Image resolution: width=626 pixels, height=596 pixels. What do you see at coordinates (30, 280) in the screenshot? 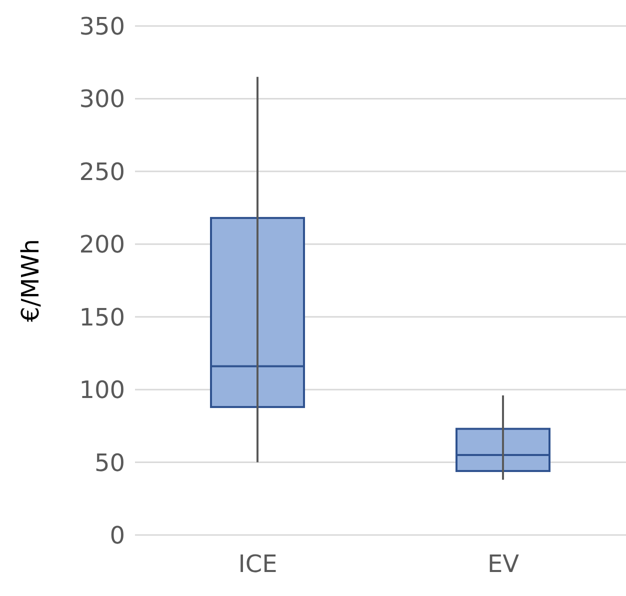
I see `y-axis-title: €/MWh` at bounding box center [30, 280].